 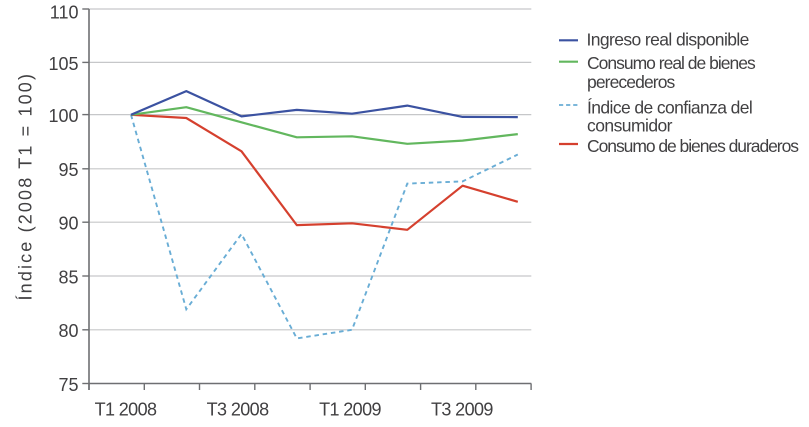 What do you see at coordinates (26, 186) in the screenshot?
I see `svg-text: Índice (2008 T1 = 100)` at bounding box center [26, 186].